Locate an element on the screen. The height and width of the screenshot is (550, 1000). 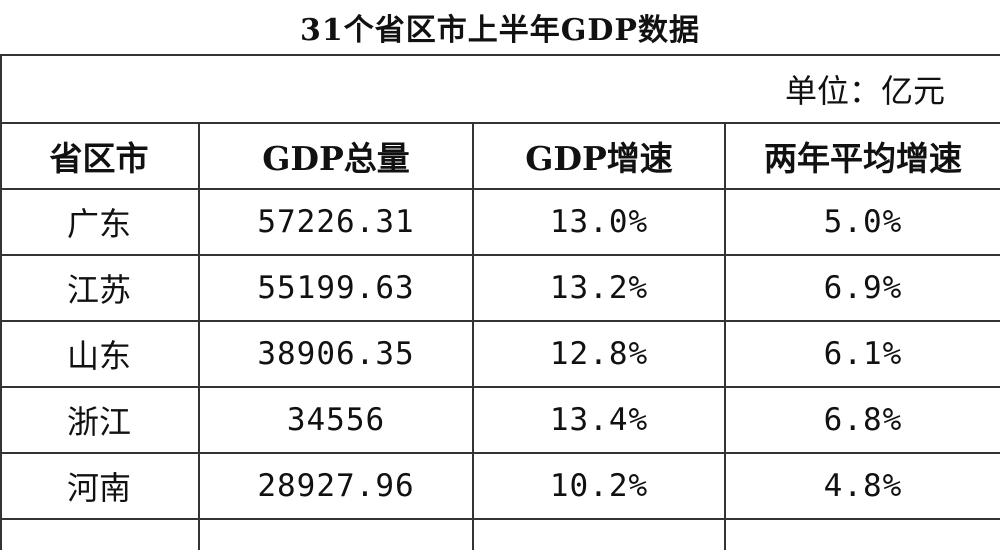
cell-gdp-growth: 13.0% is located at coordinates (599, 222).